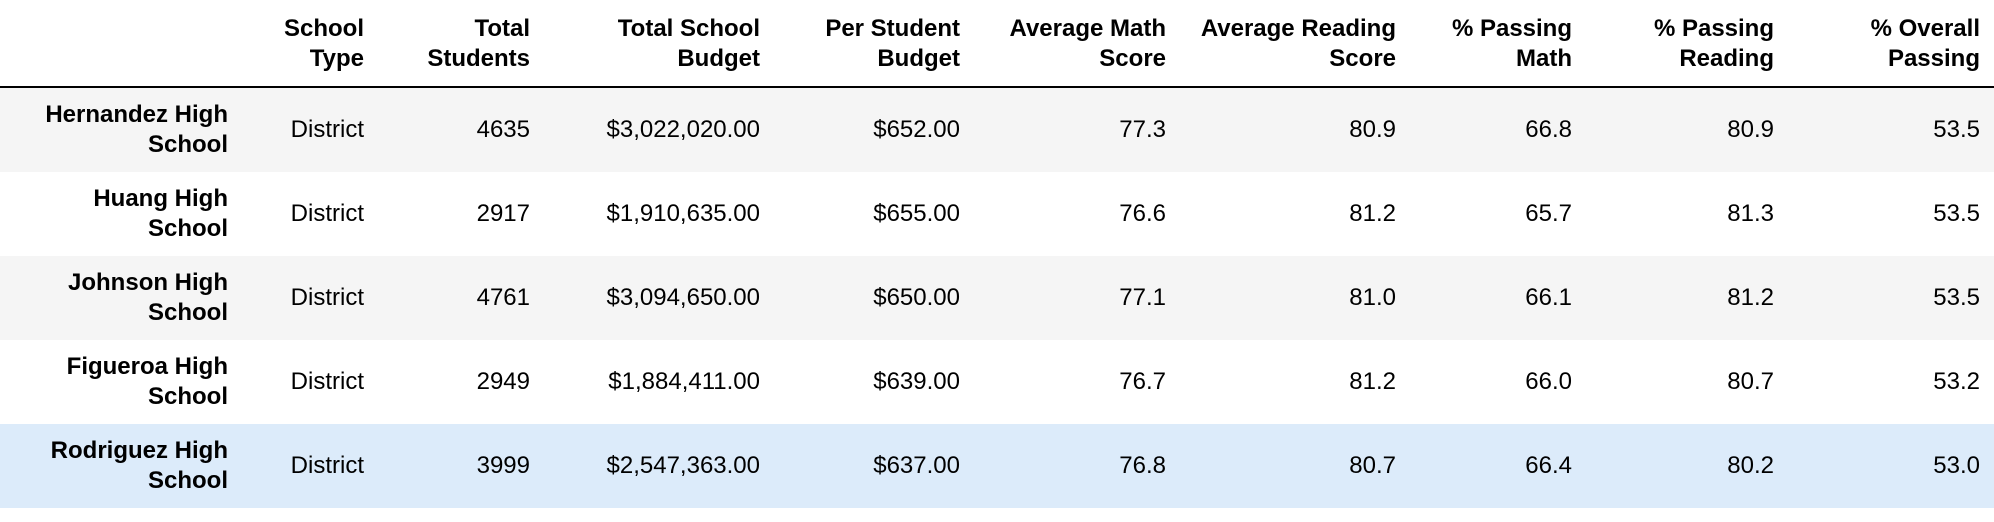 This screenshot has height=522, width=1994. What do you see at coordinates (1750, 129) in the screenshot?
I see `cell-passing-reading: 80.9` at bounding box center [1750, 129].